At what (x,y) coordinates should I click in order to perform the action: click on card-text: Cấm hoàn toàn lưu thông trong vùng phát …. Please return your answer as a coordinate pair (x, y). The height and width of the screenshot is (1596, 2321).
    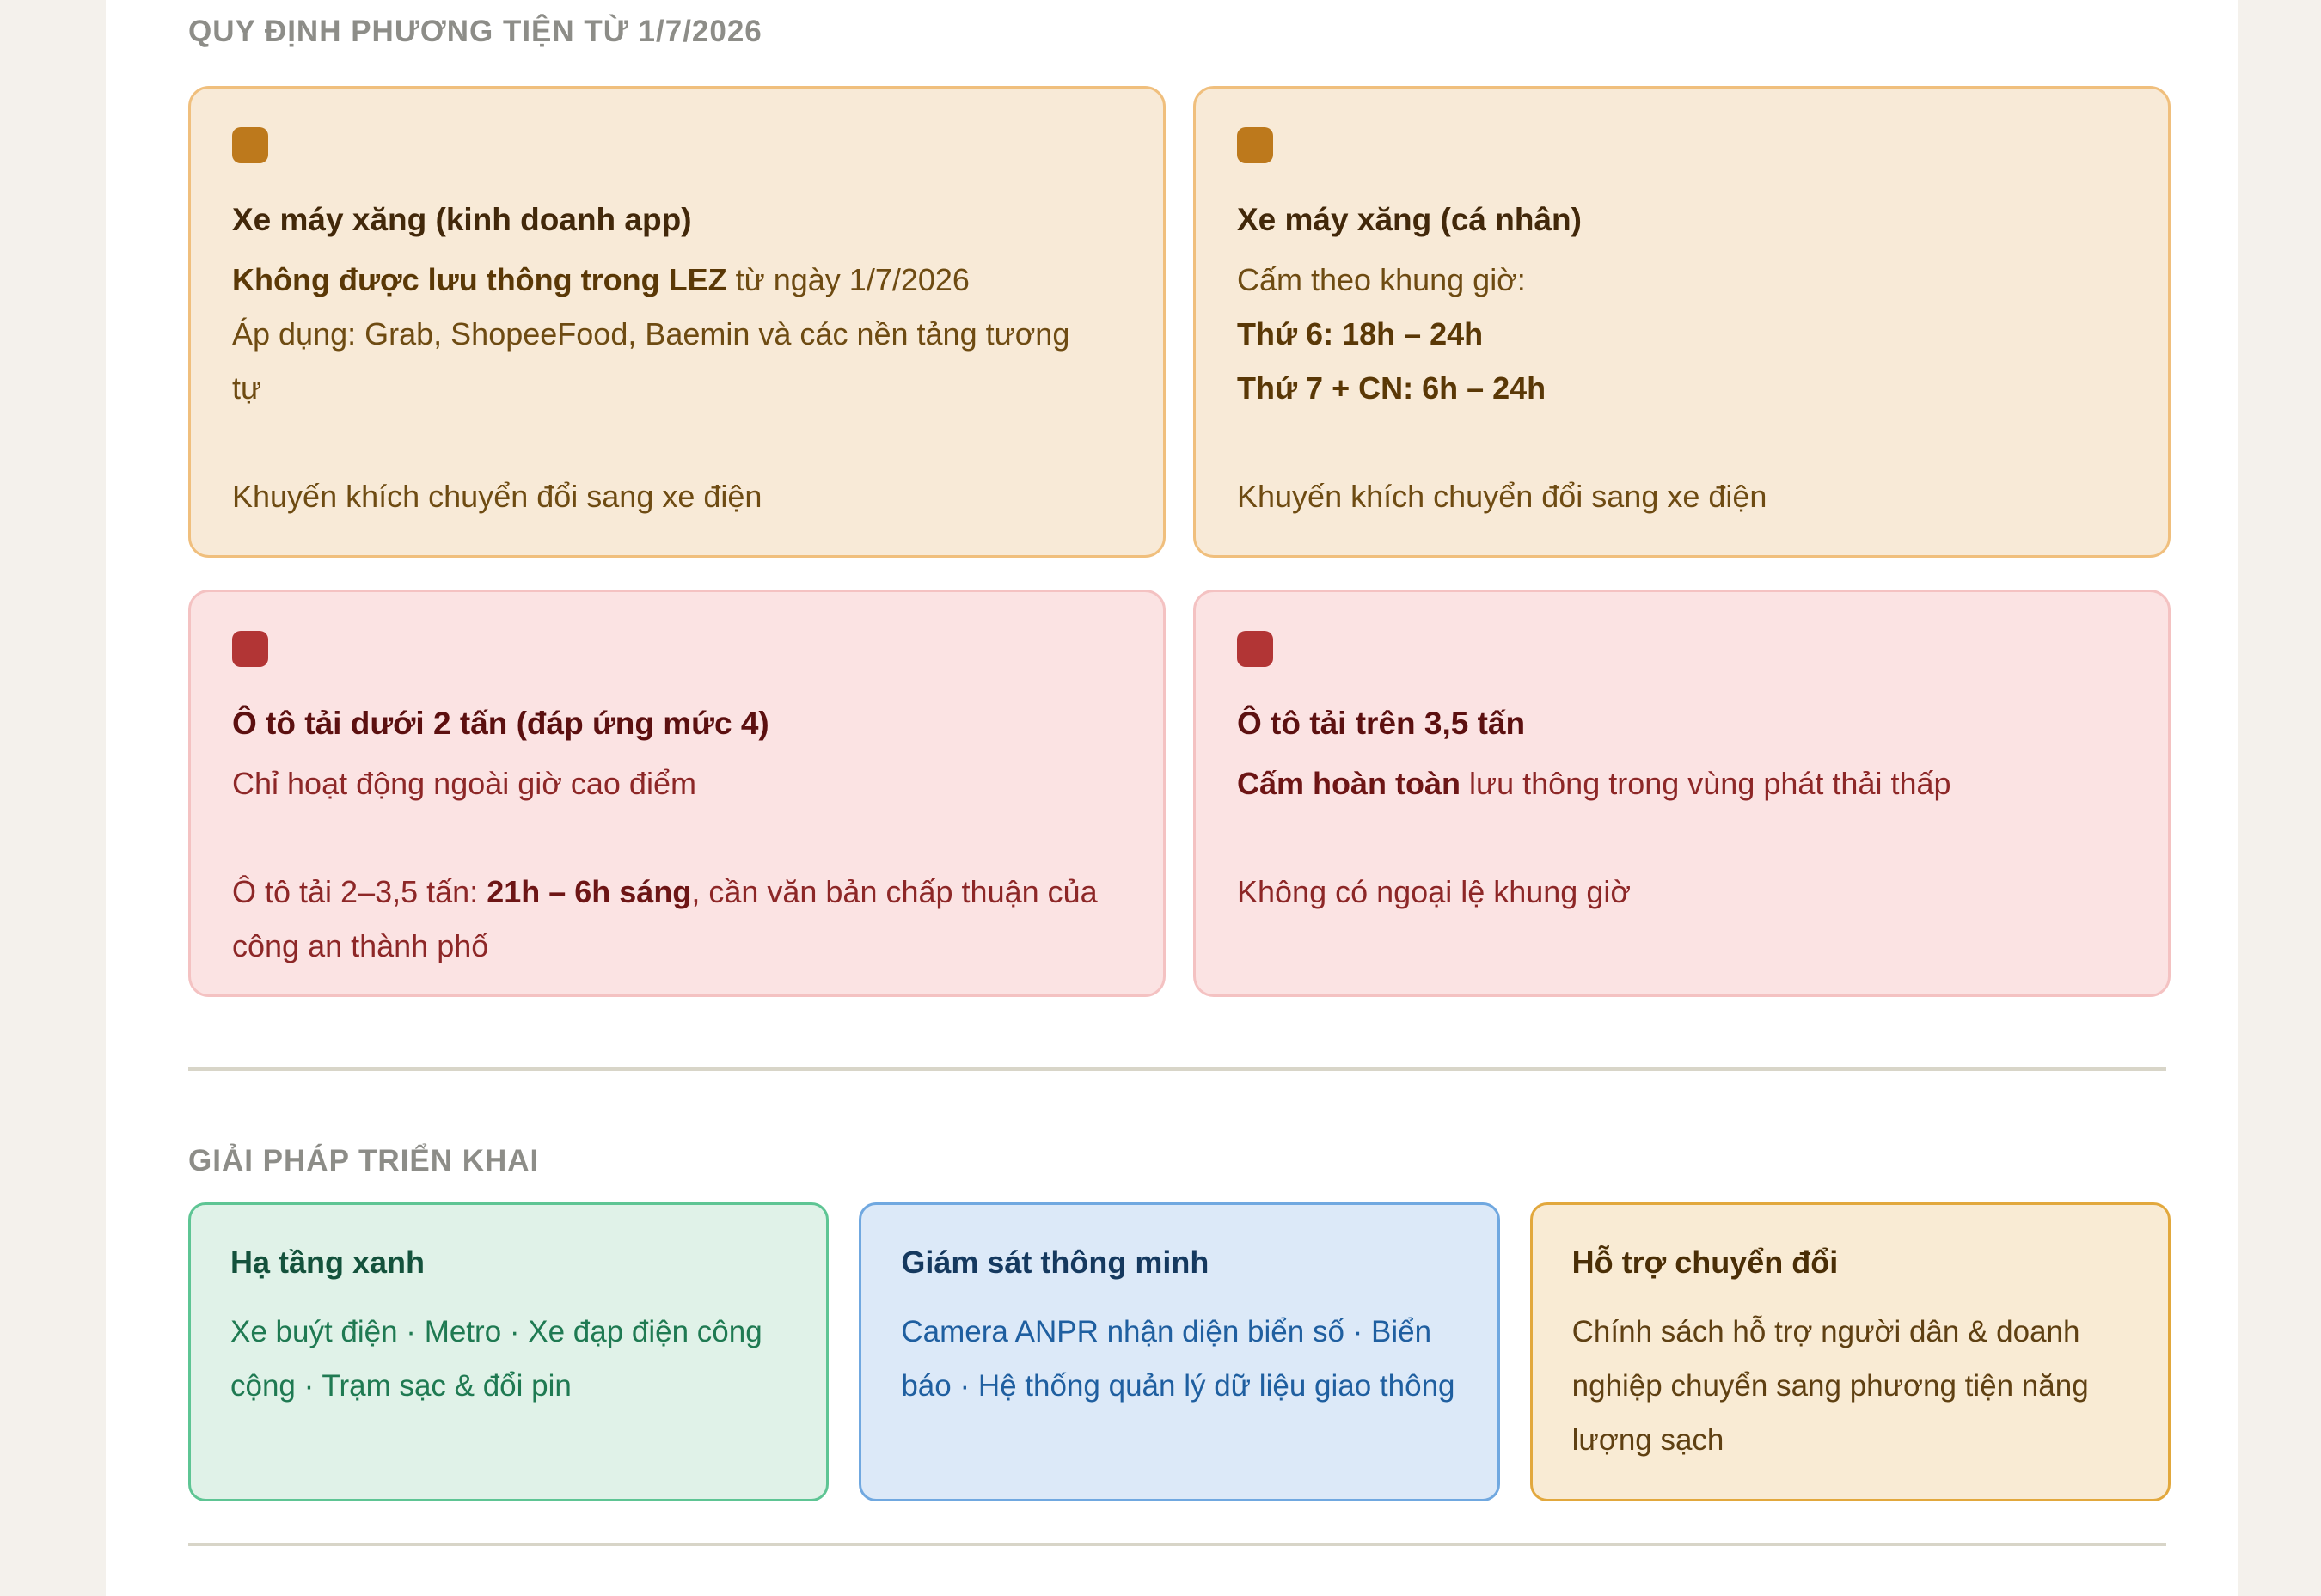
    Looking at the image, I should click on (1594, 783).